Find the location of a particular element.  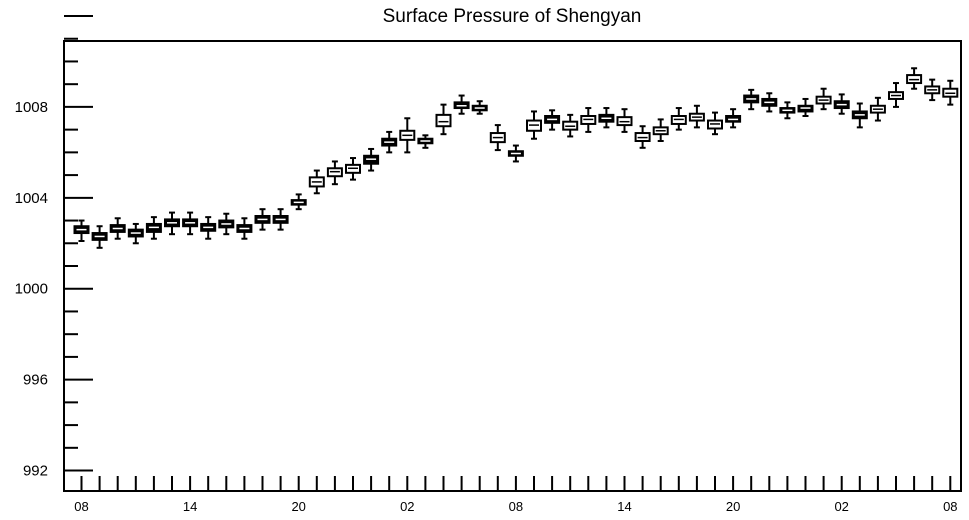

x-axis: 08 14 20 02 08 14 20 02 08 is located at coordinates (516, 495).